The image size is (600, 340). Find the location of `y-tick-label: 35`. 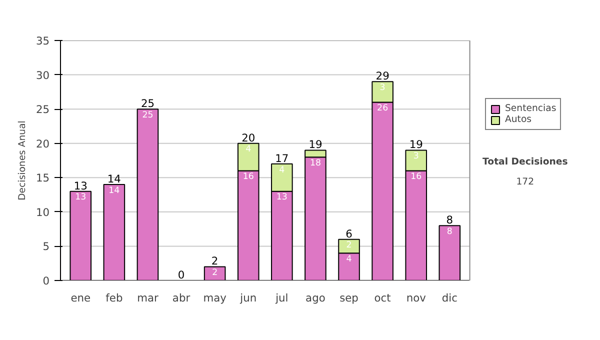

y-tick-label: 35 is located at coordinates (43, 41).